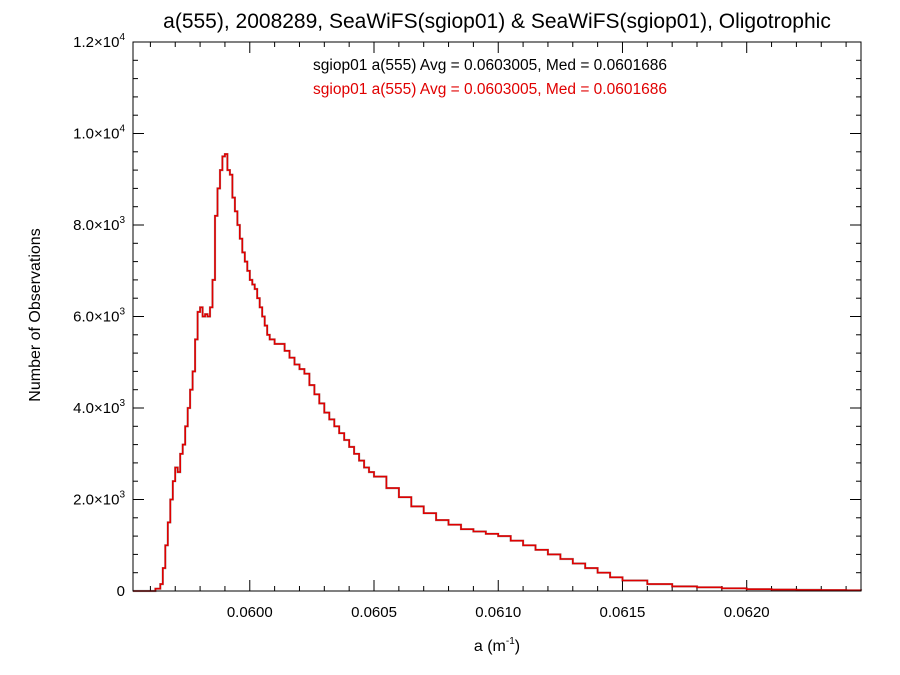 The image size is (900, 675). Describe the element at coordinates (99, 133) in the screenshot. I see `y-tick-label: 1.0×10⁴` at that location.